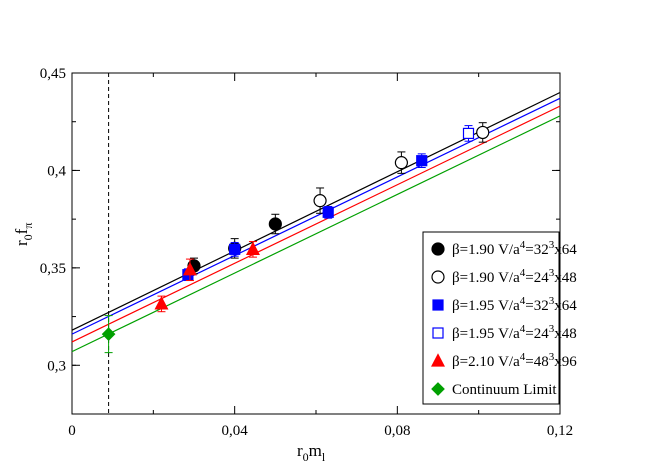 The height and width of the screenshot is (475, 671). What do you see at coordinates (311, 452) in the screenshot?
I see `x-axis-title: r0ml` at bounding box center [311, 452].